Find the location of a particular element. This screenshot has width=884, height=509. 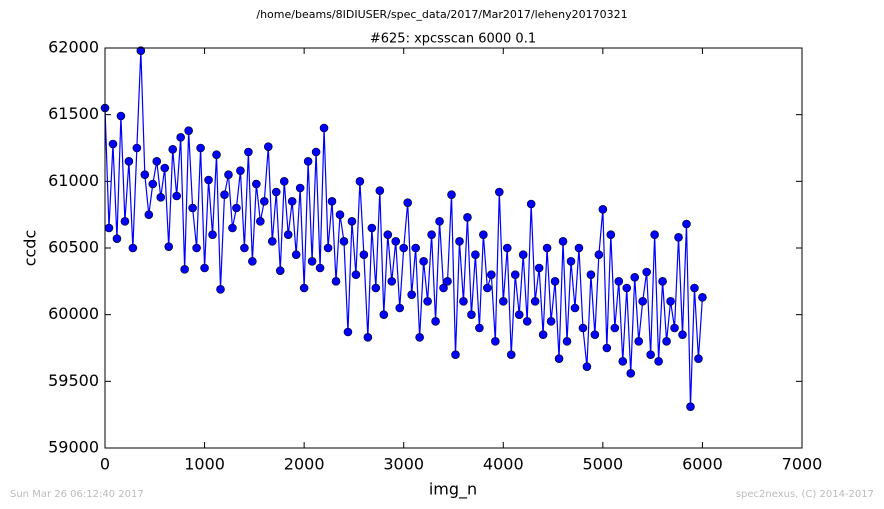

footer-left: Sun Mar 26 06:12:40 2017 is located at coordinates (77, 494).